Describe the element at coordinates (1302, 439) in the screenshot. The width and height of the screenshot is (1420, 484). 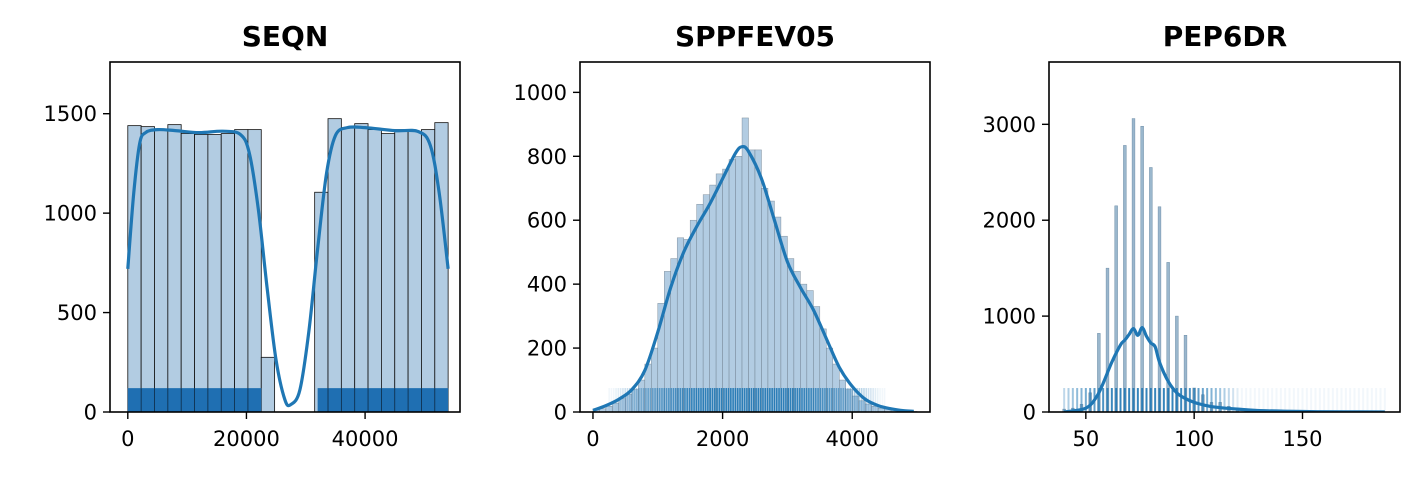
I see `x-tick-label: 150` at that location.